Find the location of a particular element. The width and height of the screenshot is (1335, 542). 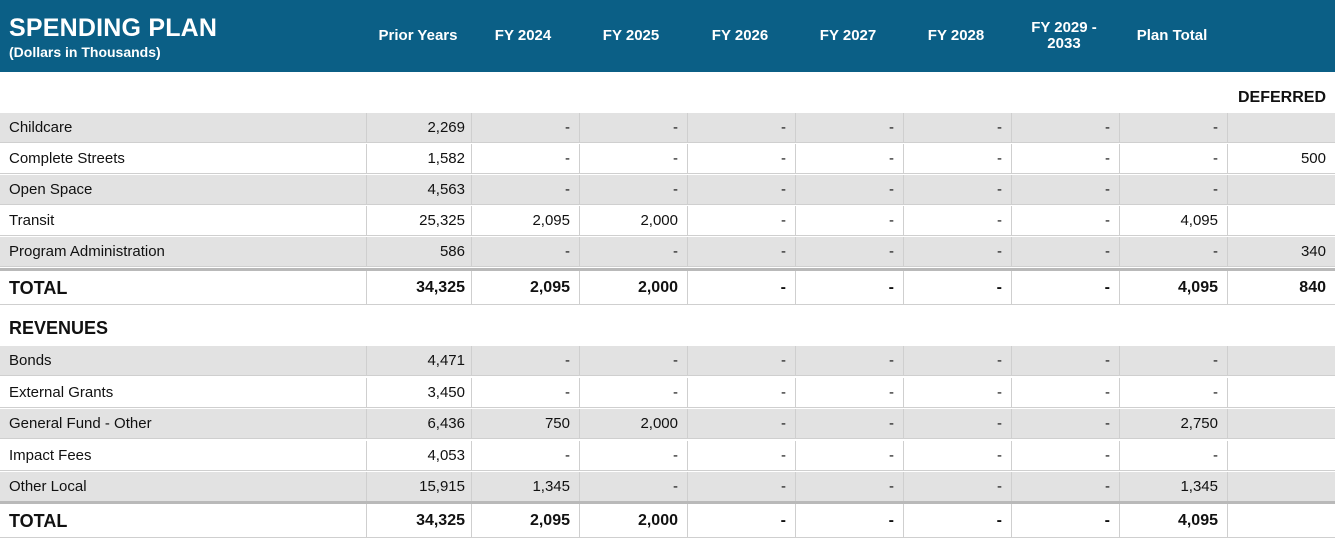

row-label: Complete Streets is located at coordinates (183, 159).